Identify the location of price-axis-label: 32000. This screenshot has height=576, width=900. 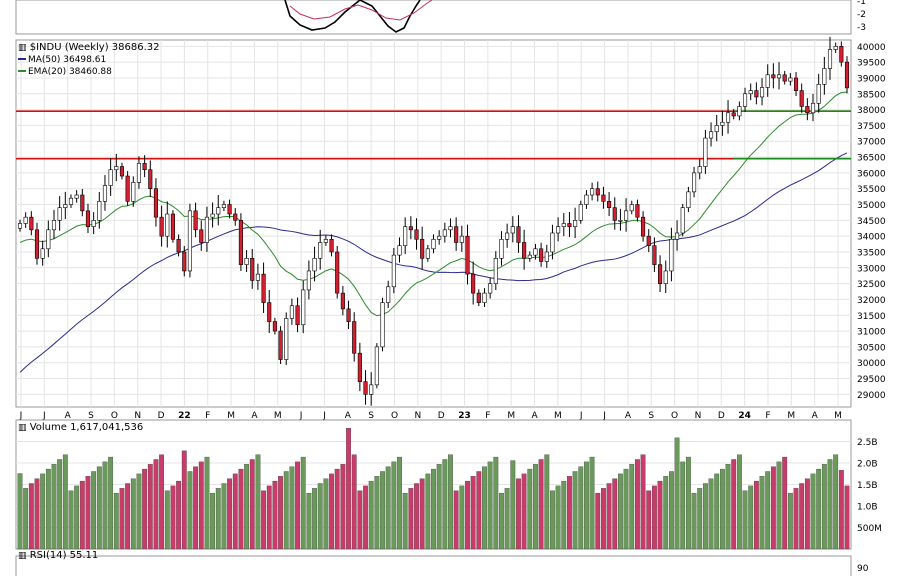
(871, 301).